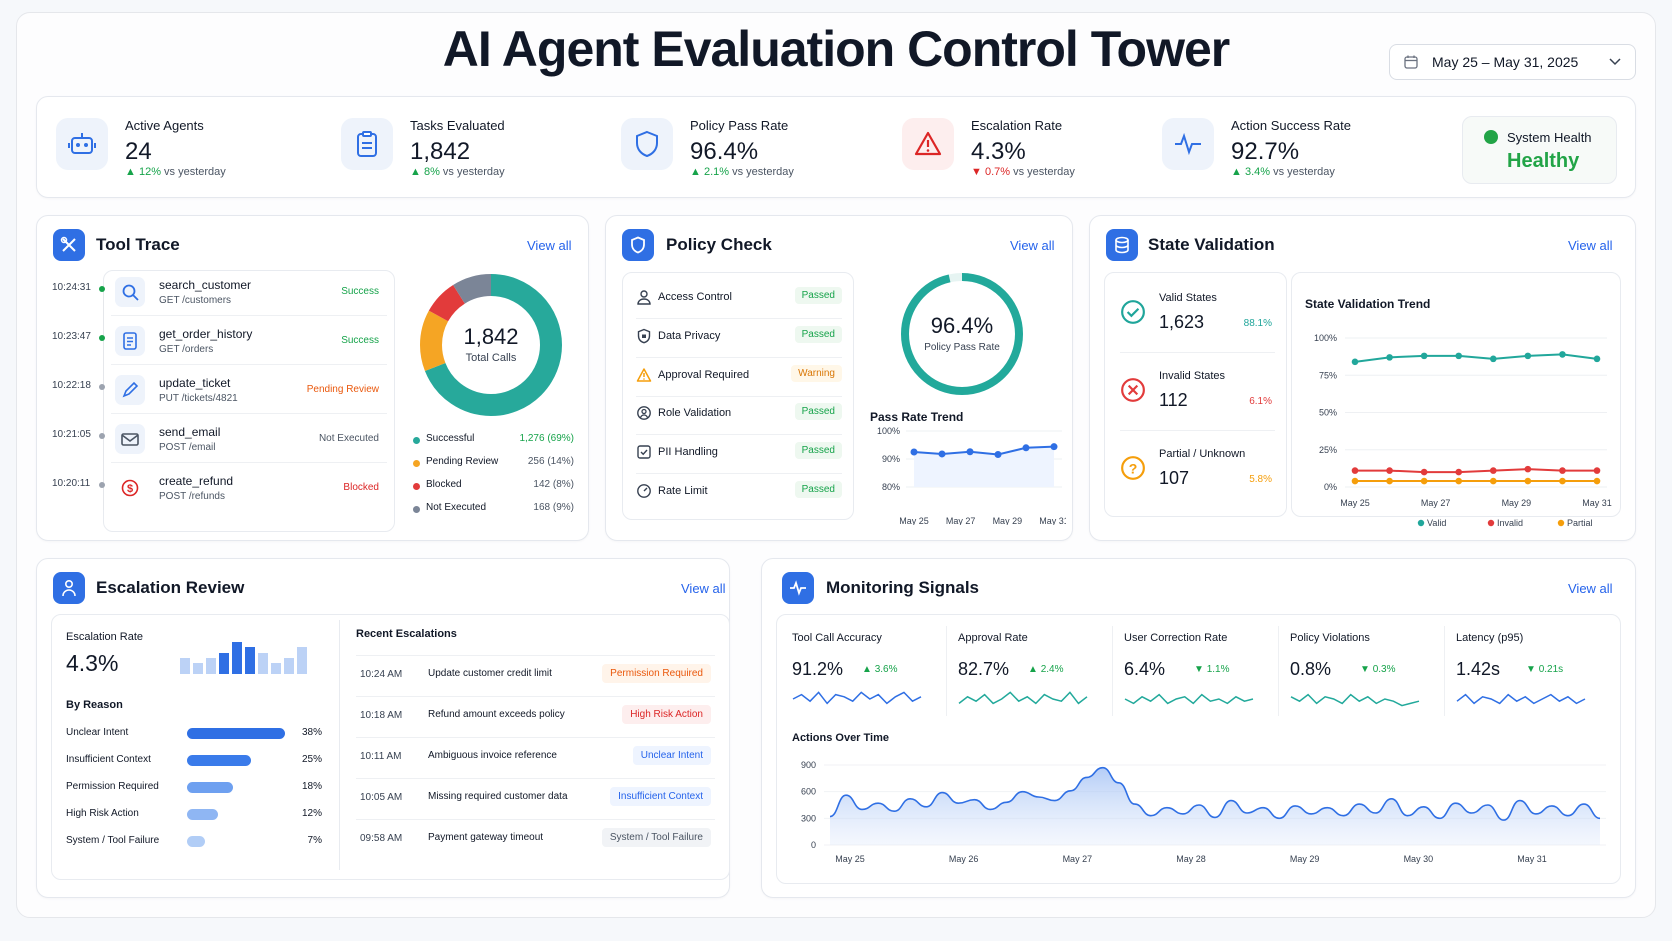 This screenshot has width=1672, height=941. What do you see at coordinates (549, 245) in the screenshot?
I see `tool-trace-view-all-link: View all` at bounding box center [549, 245].